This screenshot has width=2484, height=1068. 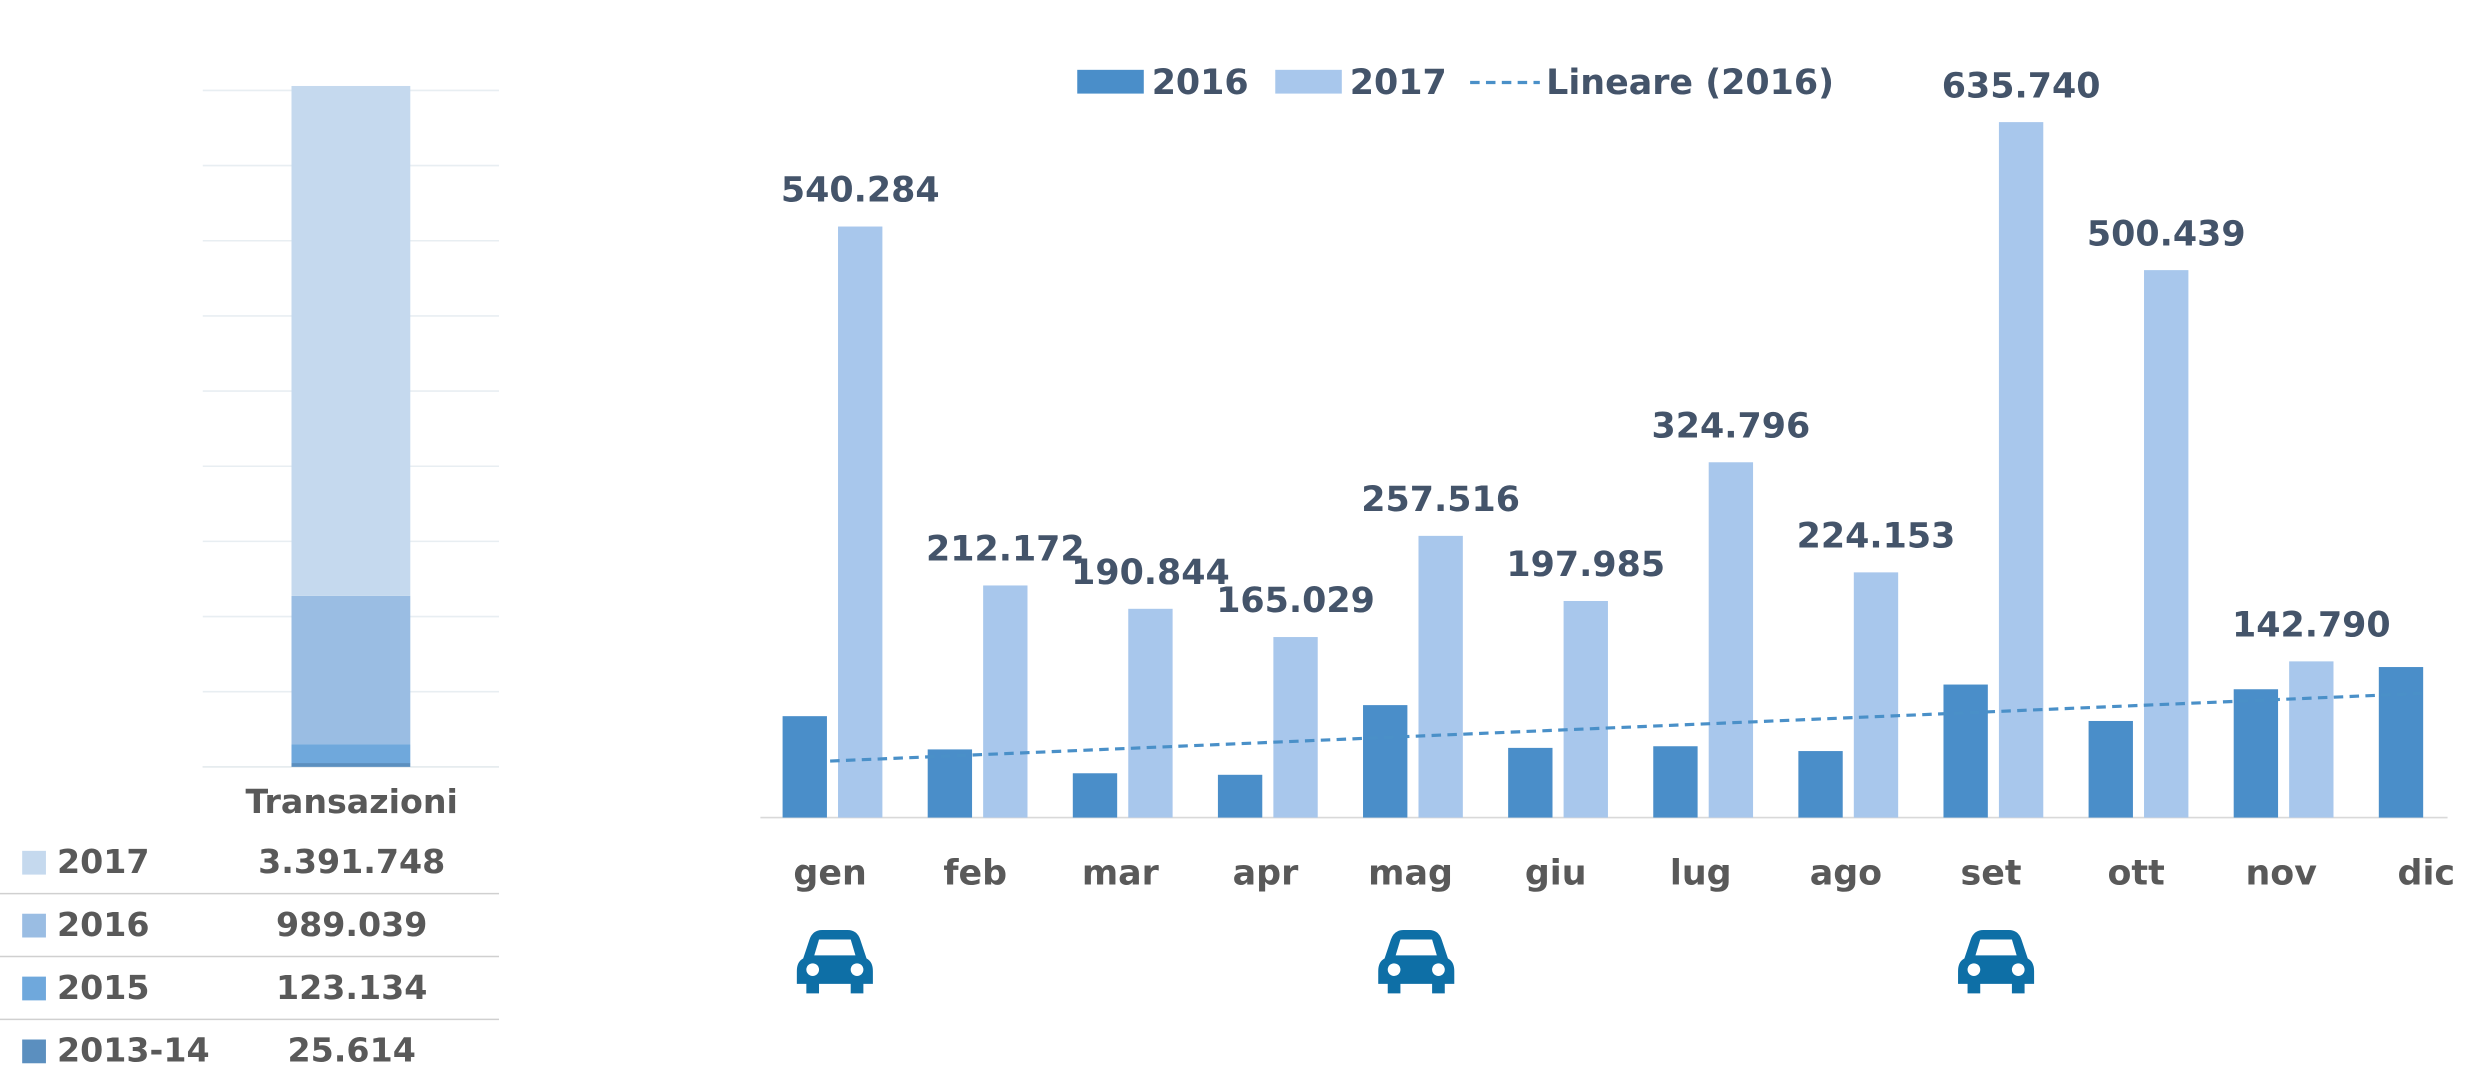 I want to click on x-tick-label: giu, so click(x=1556, y=874).